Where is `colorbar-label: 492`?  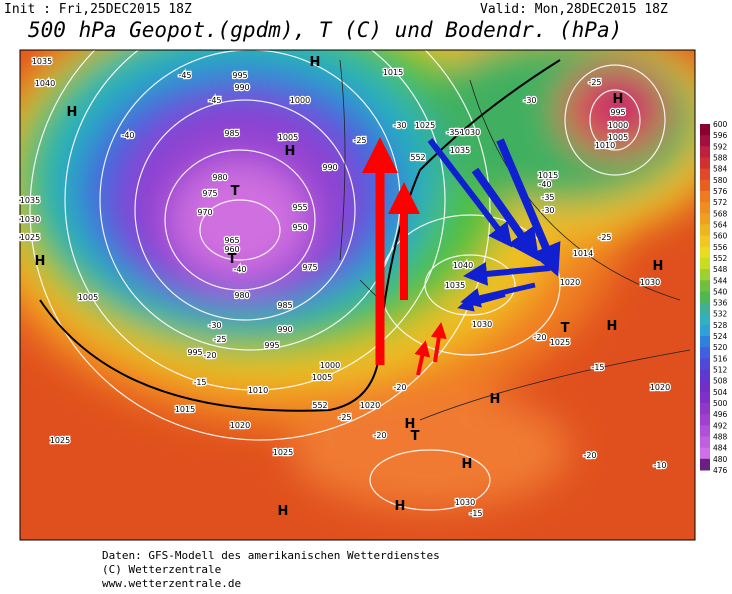
colorbar-label: 492 is located at coordinates (720, 425).